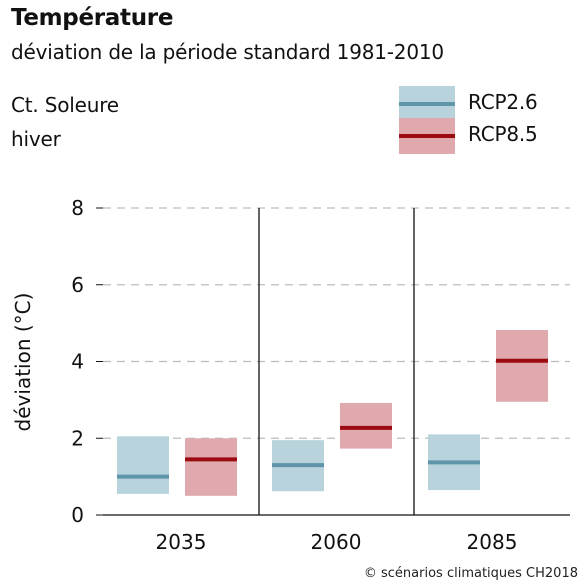  I want to click on y-tick-label: 4, so click(77, 362).